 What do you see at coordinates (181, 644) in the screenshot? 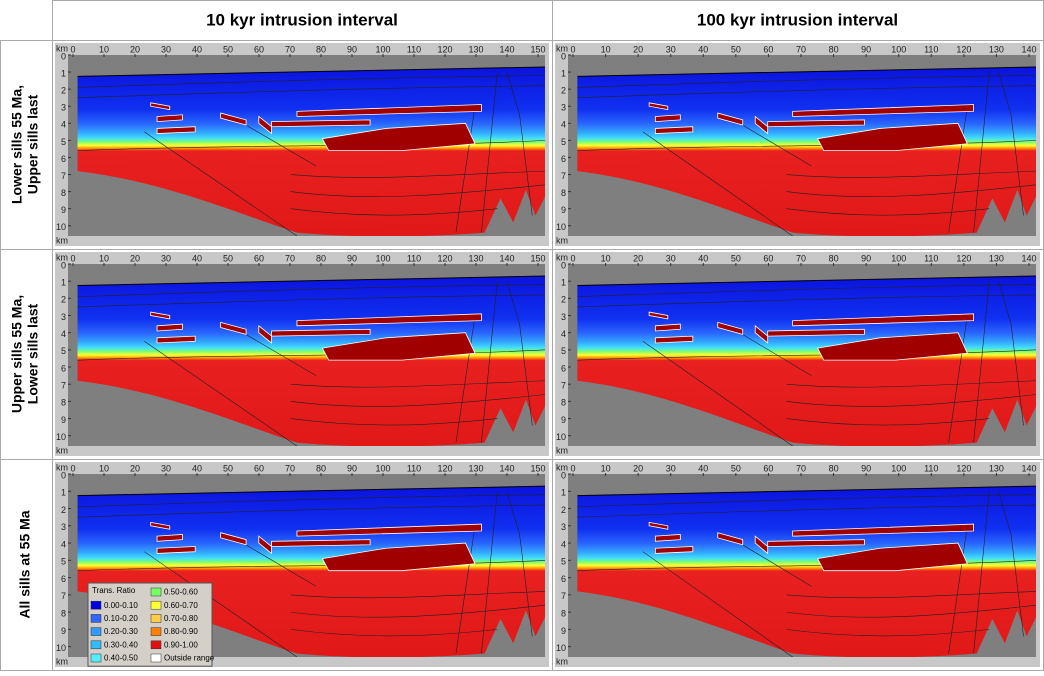
I see `legend-label: 0.90-1.00` at bounding box center [181, 644].